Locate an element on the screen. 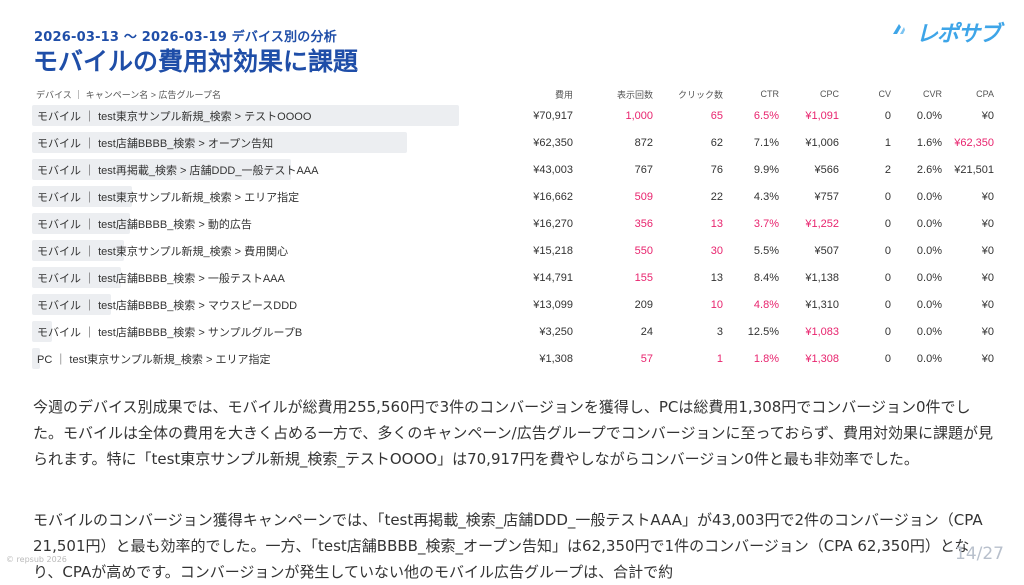  column-header: CVR is located at coordinates (932, 94).